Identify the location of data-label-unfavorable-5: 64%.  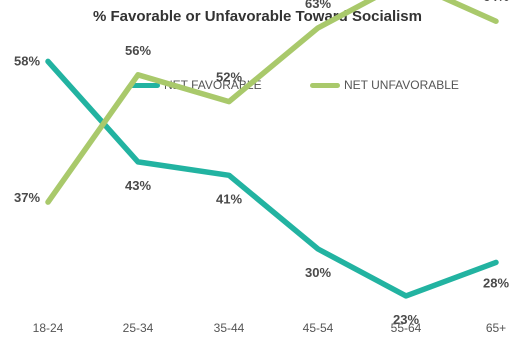
(496, 2).